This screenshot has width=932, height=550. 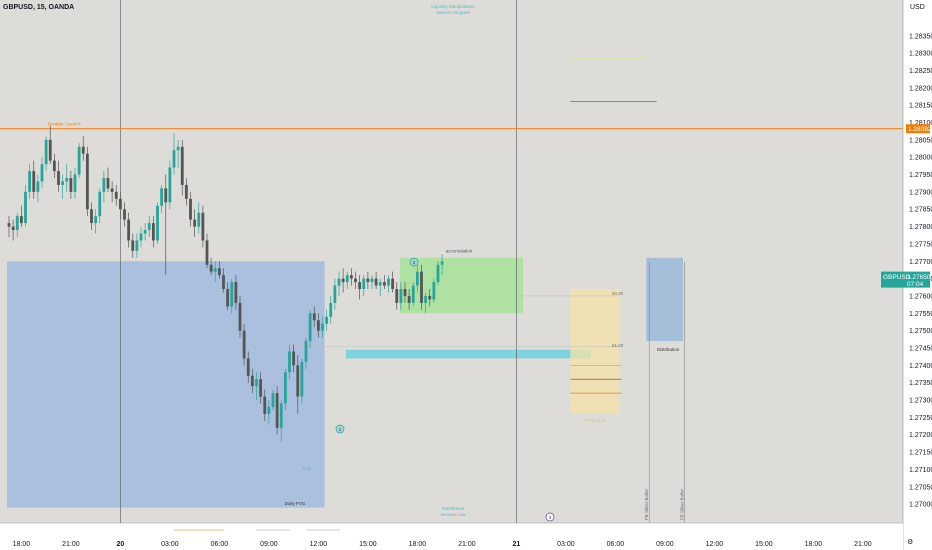 What do you see at coordinates (71, 544) in the screenshot?
I see `time-tick-1: 21:00` at bounding box center [71, 544].